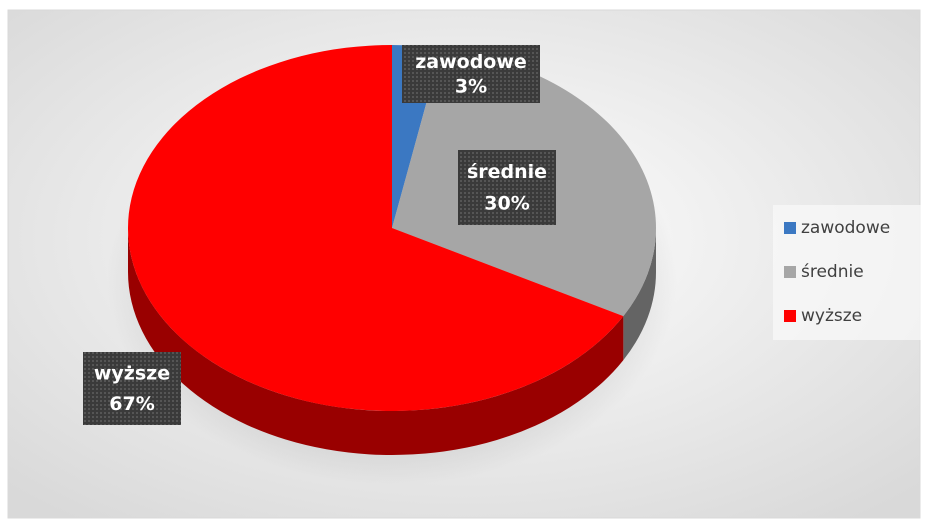  What do you see at coordinates (507, 172) in the screenshot?
I see `data-label-category: średnie` at bounding box center [507, 172].